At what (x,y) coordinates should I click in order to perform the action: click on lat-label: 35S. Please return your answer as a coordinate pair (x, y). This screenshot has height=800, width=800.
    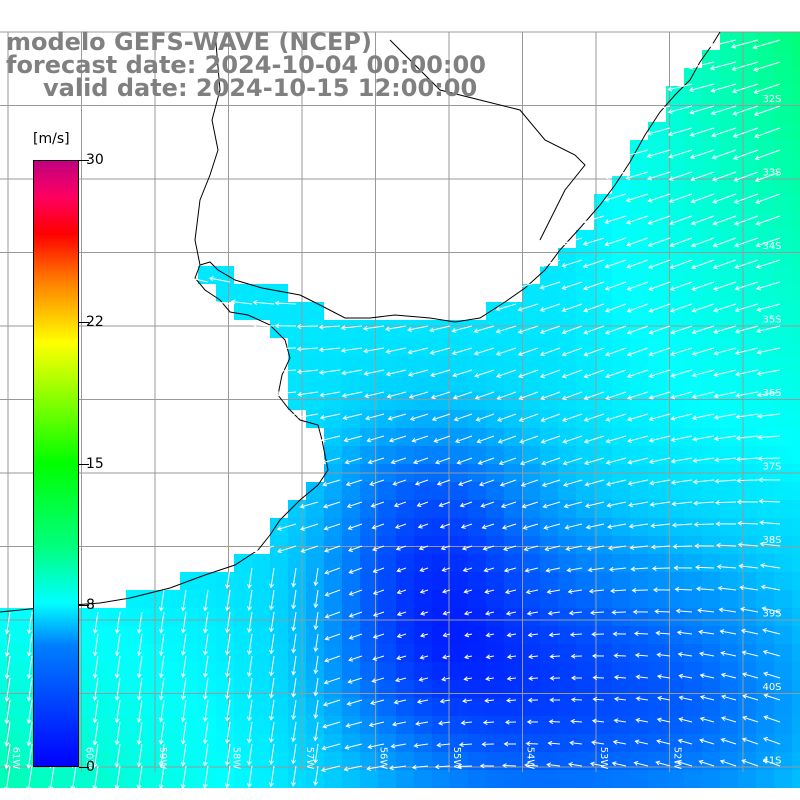
    Looking at the image, I should click on (771, 320).